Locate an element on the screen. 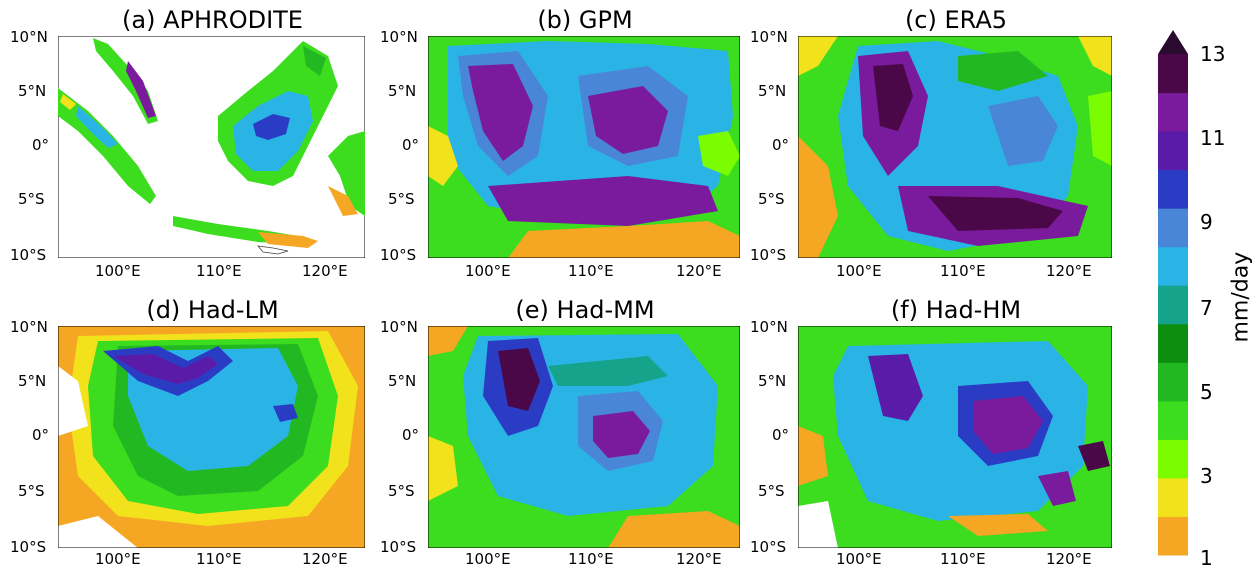  map-panel-c is located at coordinates (955, 147).